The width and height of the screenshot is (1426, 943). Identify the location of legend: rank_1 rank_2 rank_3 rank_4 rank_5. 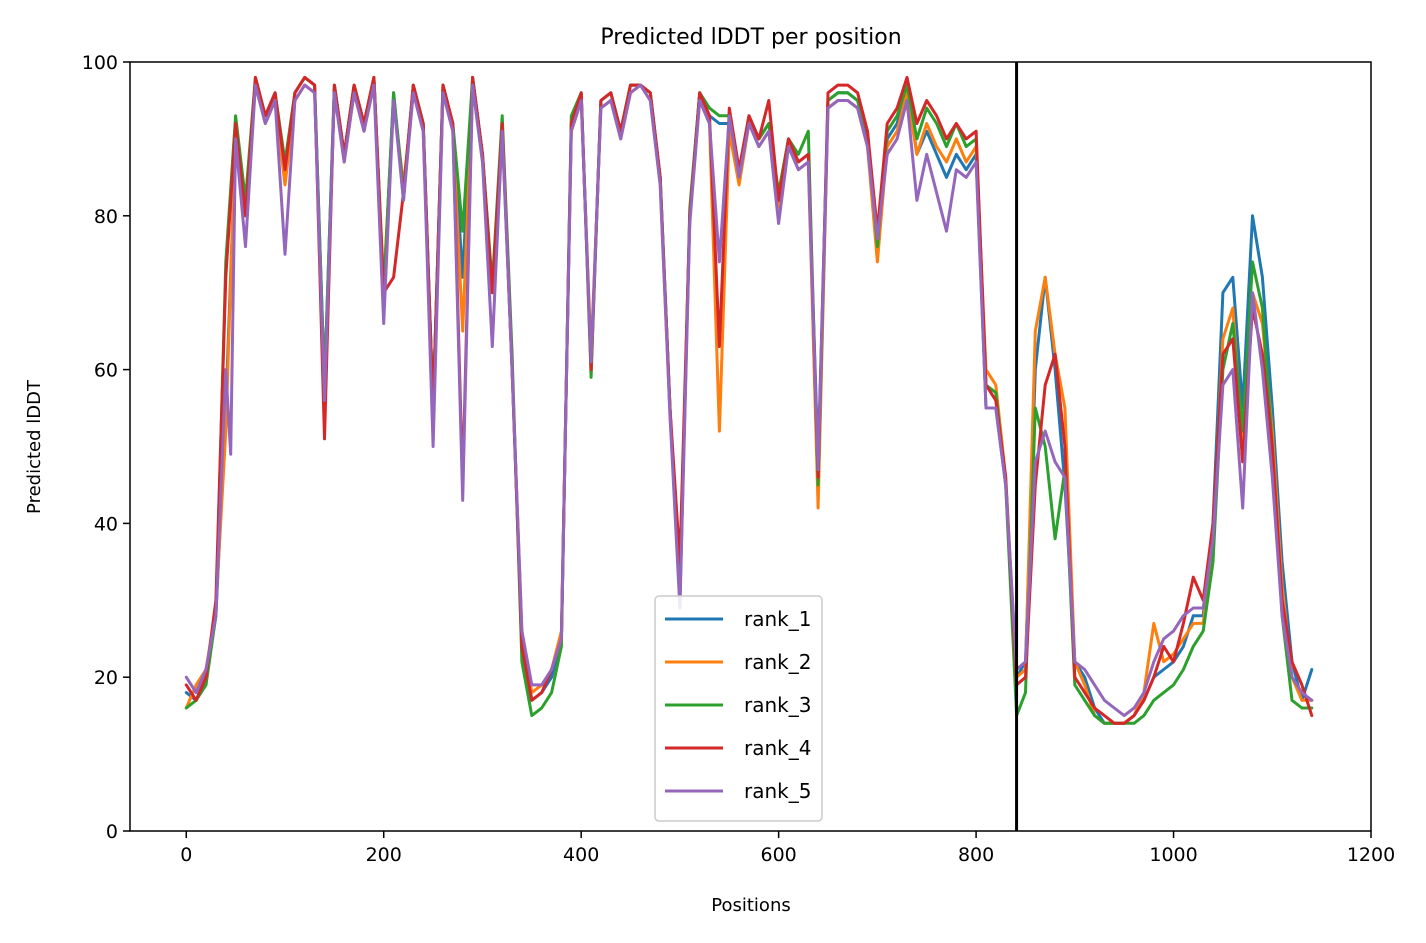
(738, 708).